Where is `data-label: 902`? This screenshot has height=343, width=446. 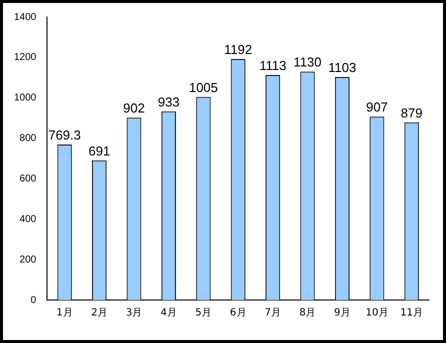 data-label: 902 is located at coordinates (134, 108).